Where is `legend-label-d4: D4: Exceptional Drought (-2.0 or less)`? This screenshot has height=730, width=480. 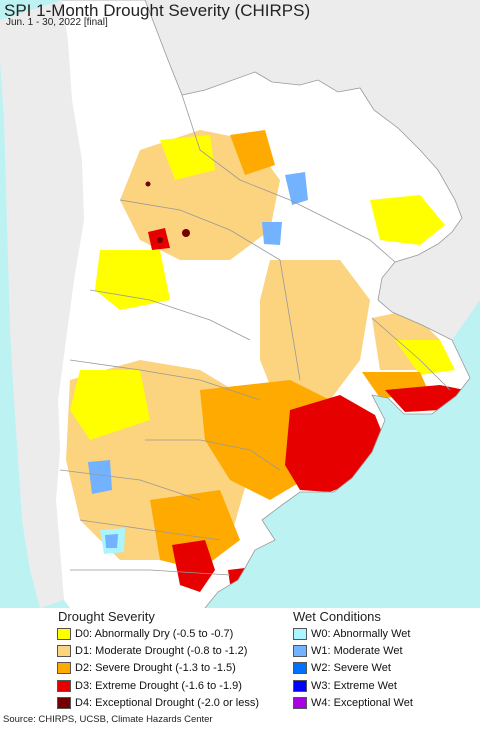 legend-label-d4: D4: Exceptional Drought (-2.0 or less) is located at coordinates (167, 703).